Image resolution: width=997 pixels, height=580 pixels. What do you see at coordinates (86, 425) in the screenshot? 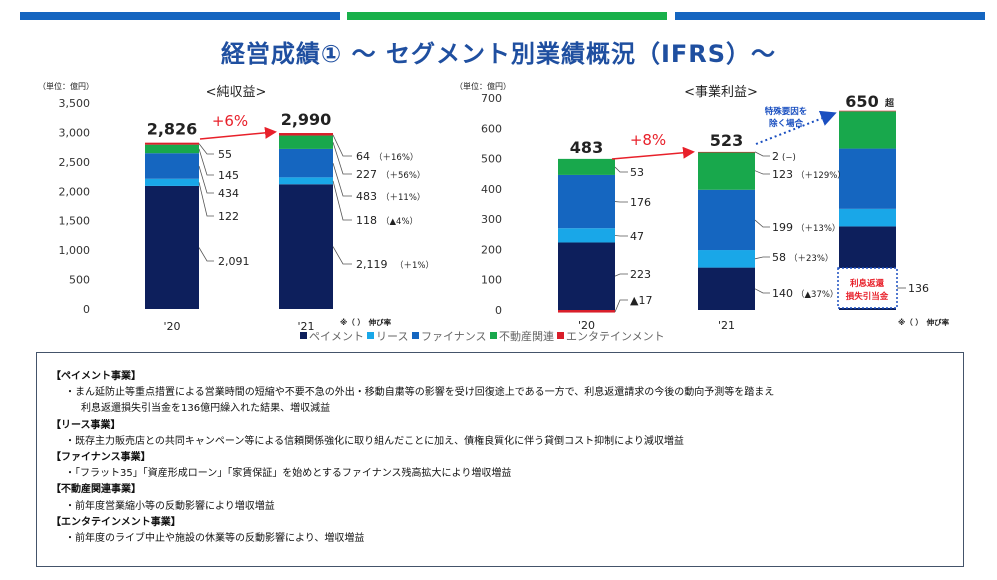
I see `note-heading: 【リース事業】` at bounding box center [86, 425].